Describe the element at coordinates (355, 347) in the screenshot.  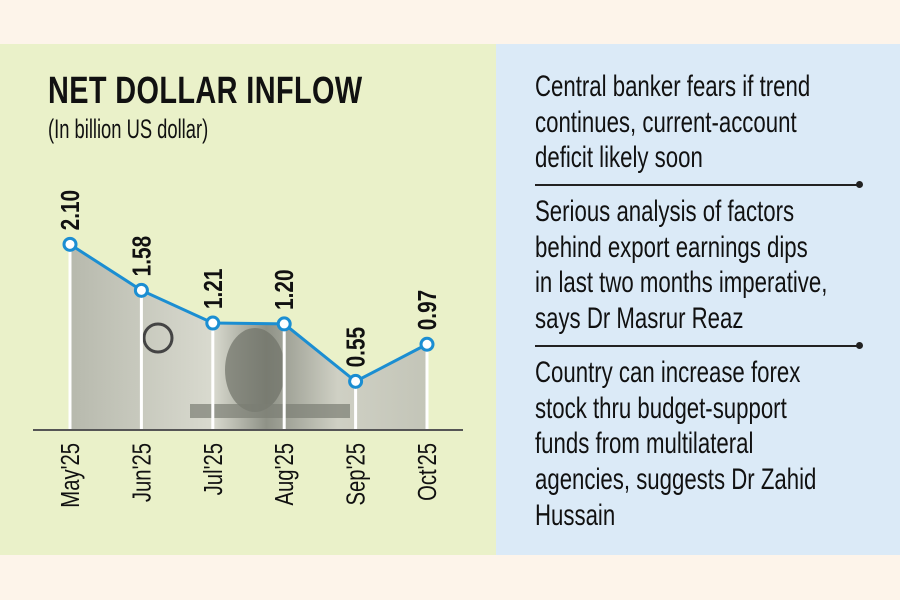
I see `value-label: 0.55` at that location.